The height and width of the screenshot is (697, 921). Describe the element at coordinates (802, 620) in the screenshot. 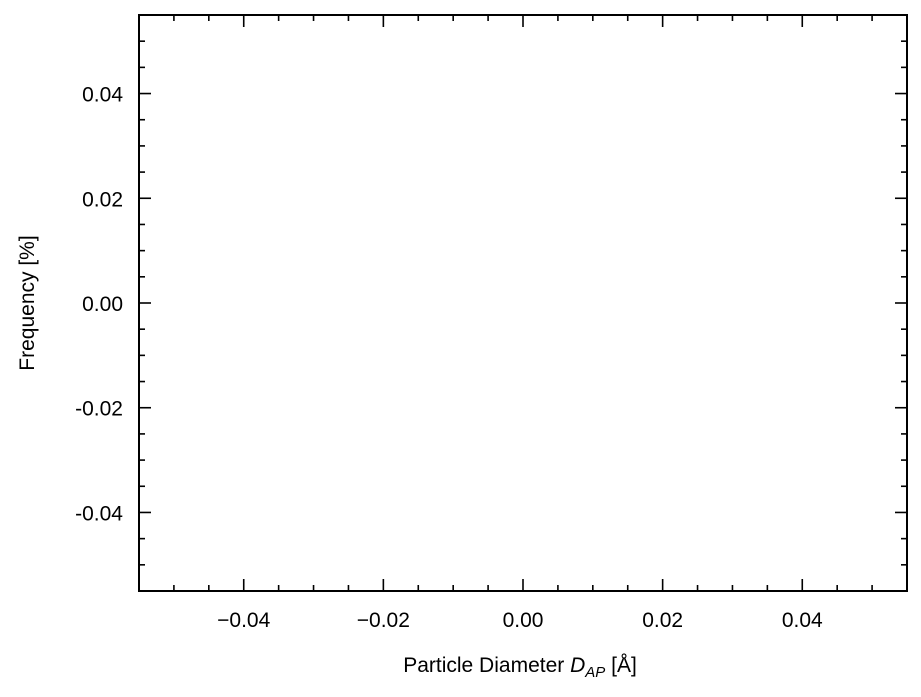

I see `x-tick-label: 0.04` at that location.